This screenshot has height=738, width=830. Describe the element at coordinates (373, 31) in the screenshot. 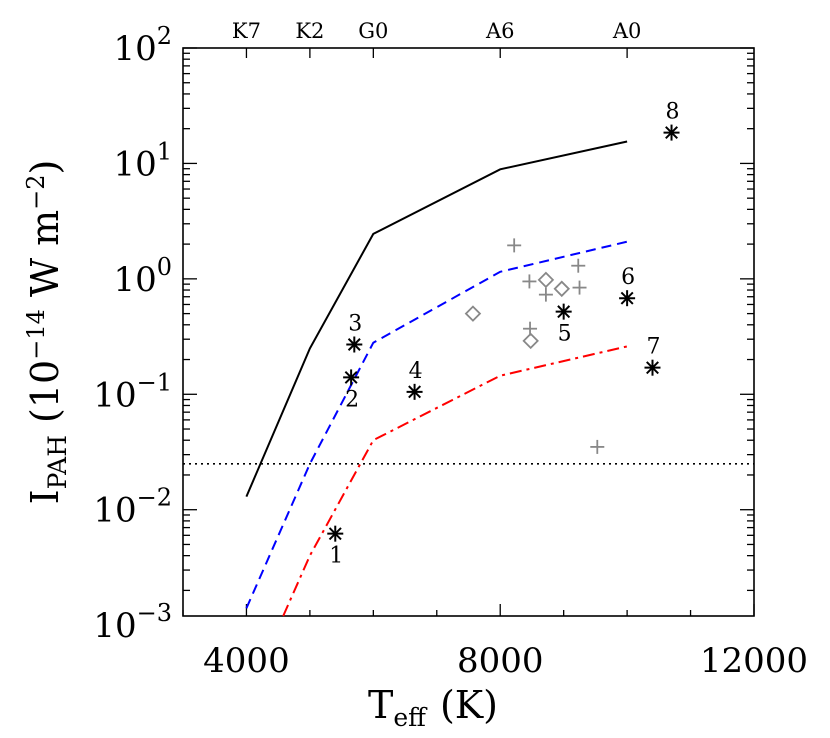

I see `top-tick-label: G0` at that location.